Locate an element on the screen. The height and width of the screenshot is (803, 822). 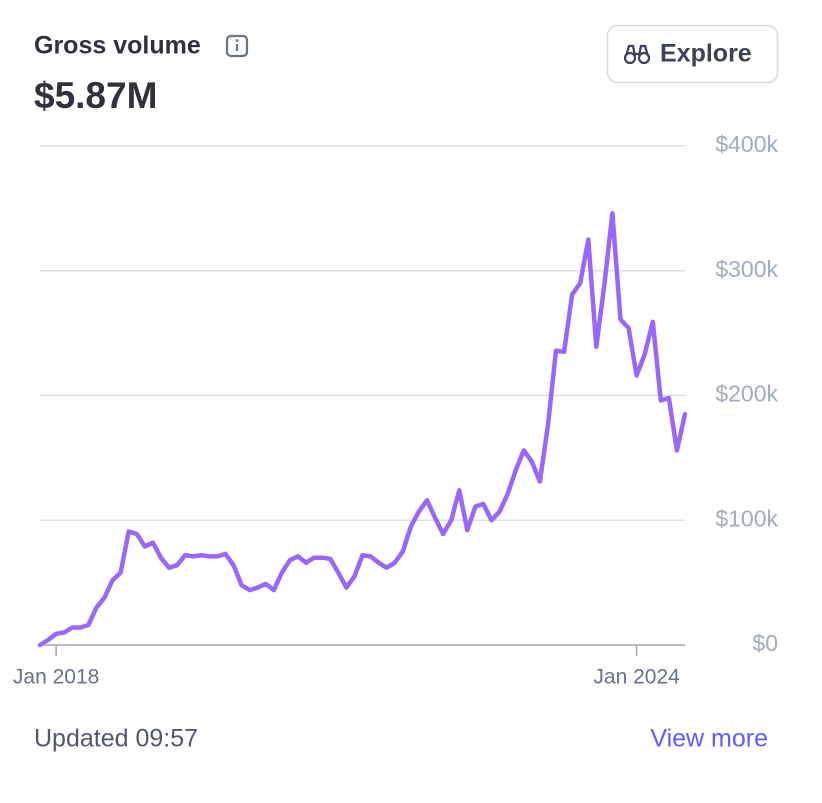
view-more: View more is located at coordinates (709, 739).